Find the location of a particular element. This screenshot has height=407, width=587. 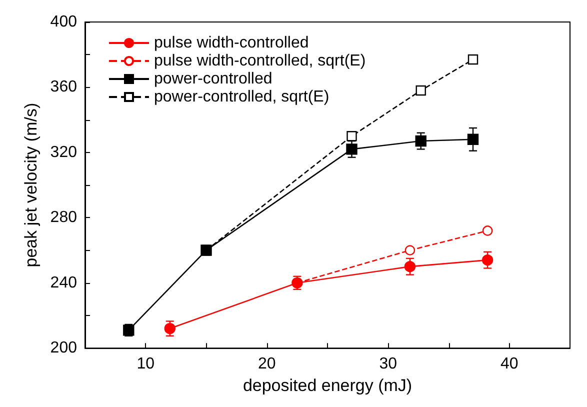

x-tick-label: 20 is located at coordinates (267, 364).